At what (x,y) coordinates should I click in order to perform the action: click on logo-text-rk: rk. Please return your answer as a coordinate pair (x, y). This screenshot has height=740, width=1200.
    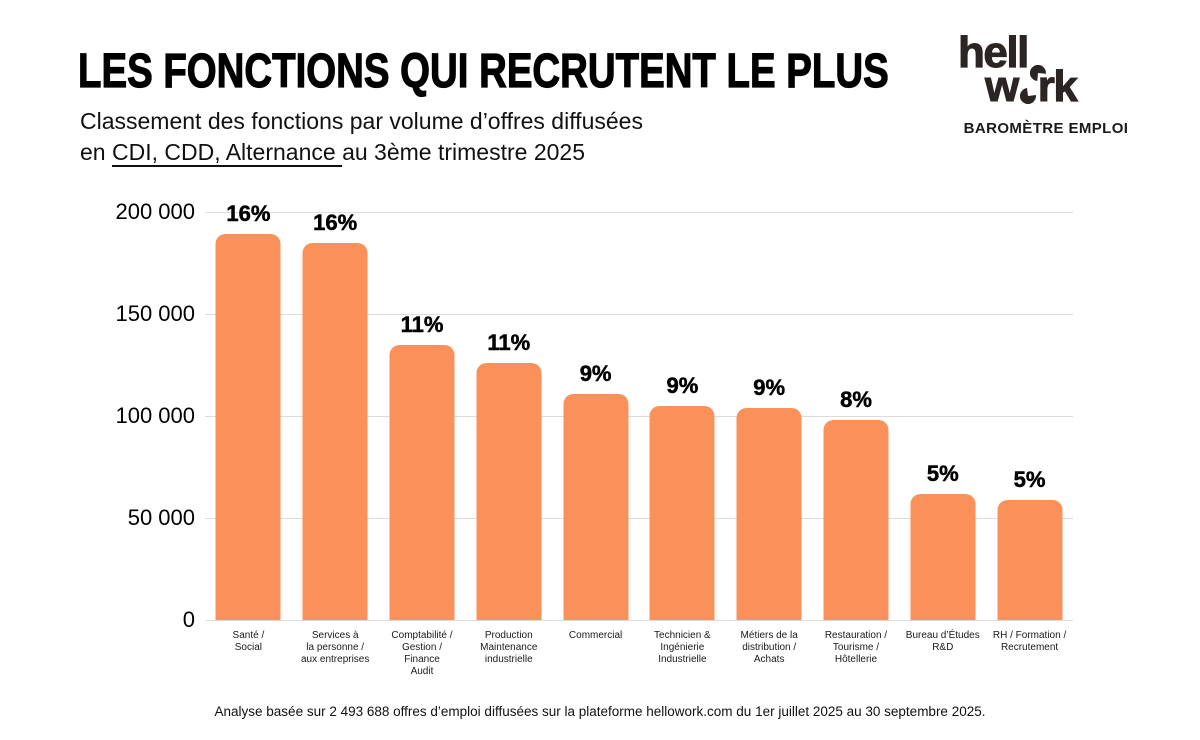
    Looking at the image, I should click on (1057, 86).